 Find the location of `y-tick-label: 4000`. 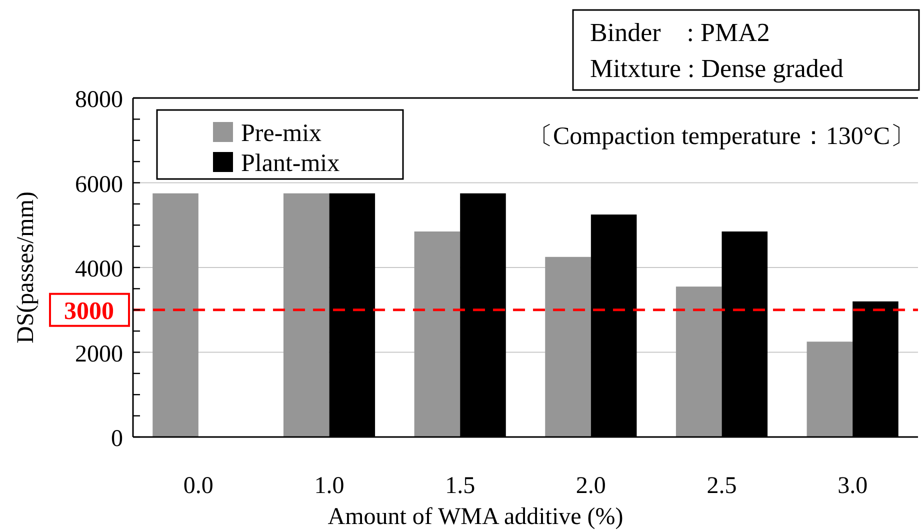

y-tick-label: 4000 is located at coordinates (99, 269).